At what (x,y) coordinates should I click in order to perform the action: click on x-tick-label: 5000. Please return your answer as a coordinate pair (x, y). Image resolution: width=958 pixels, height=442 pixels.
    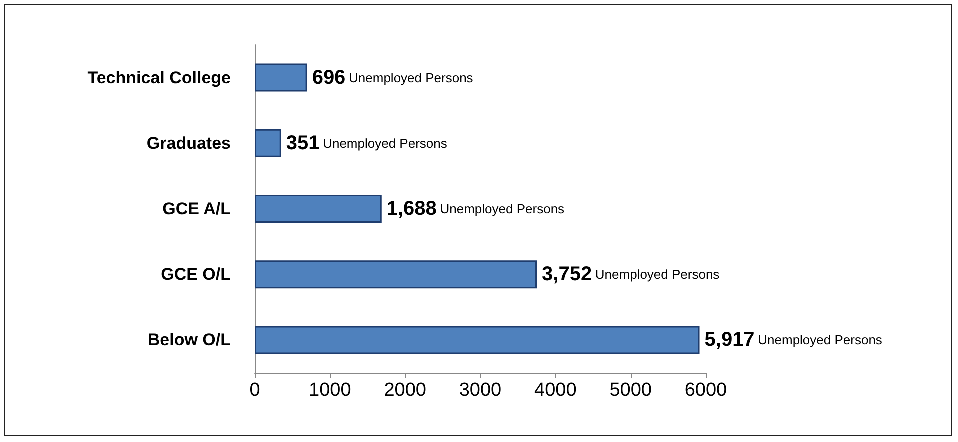
    Looking at the image, I should click on (631, 390).